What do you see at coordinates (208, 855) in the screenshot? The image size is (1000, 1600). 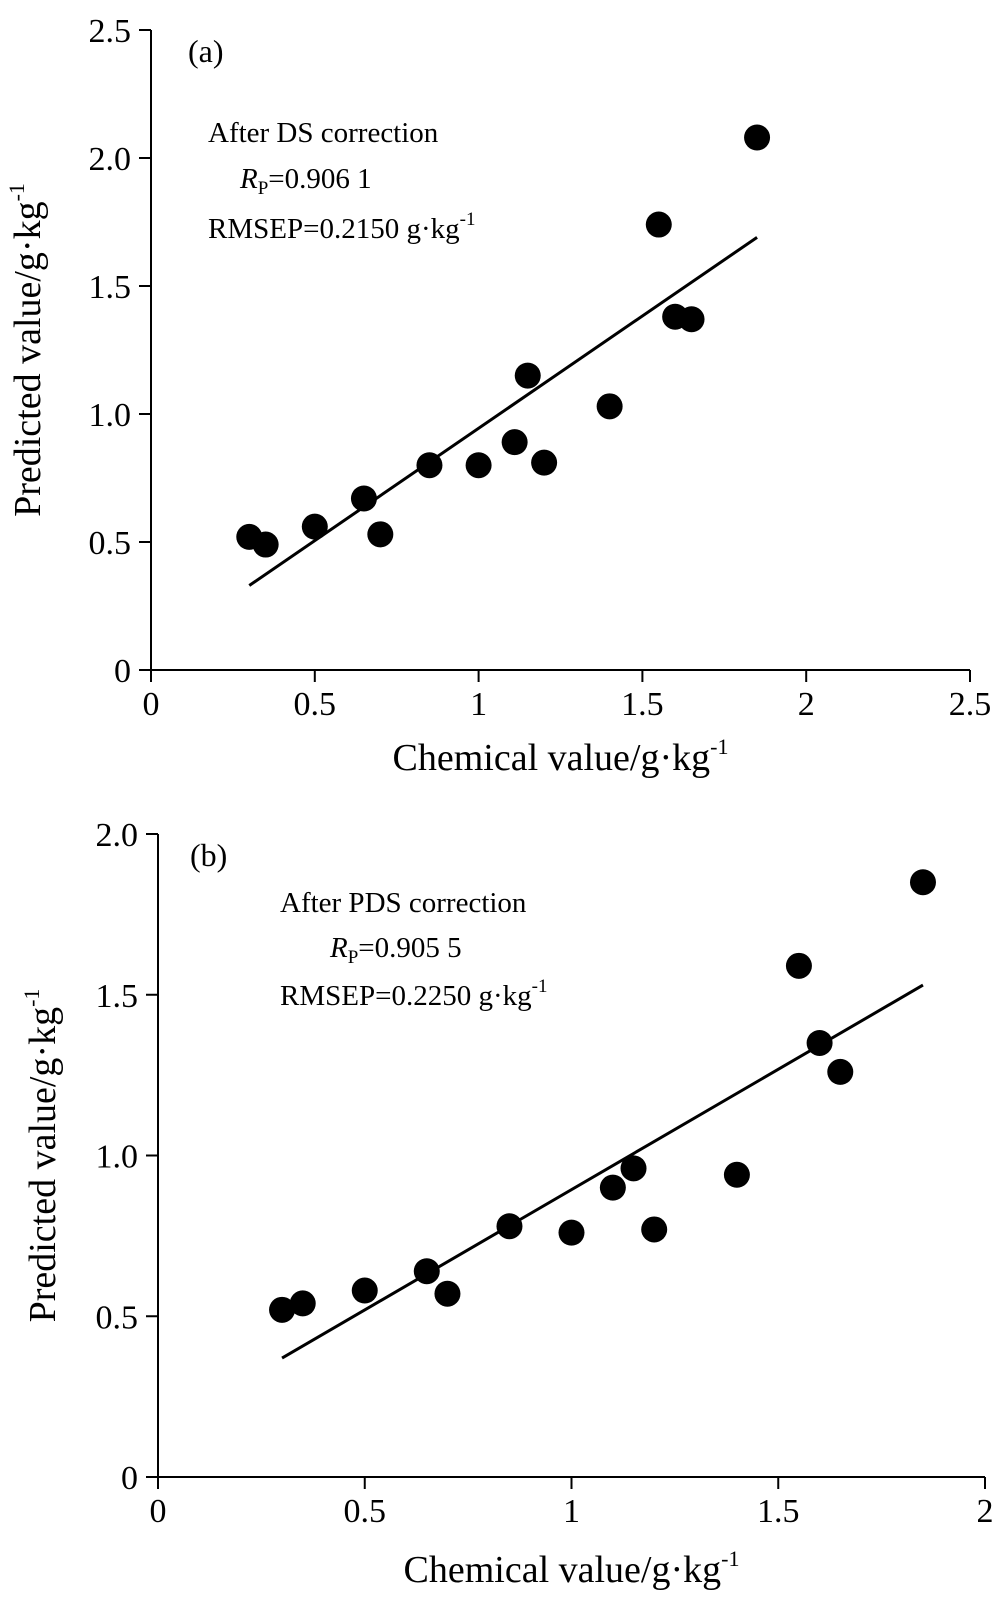 I see `panel-label: (b)` at bounding box center [208, 855].